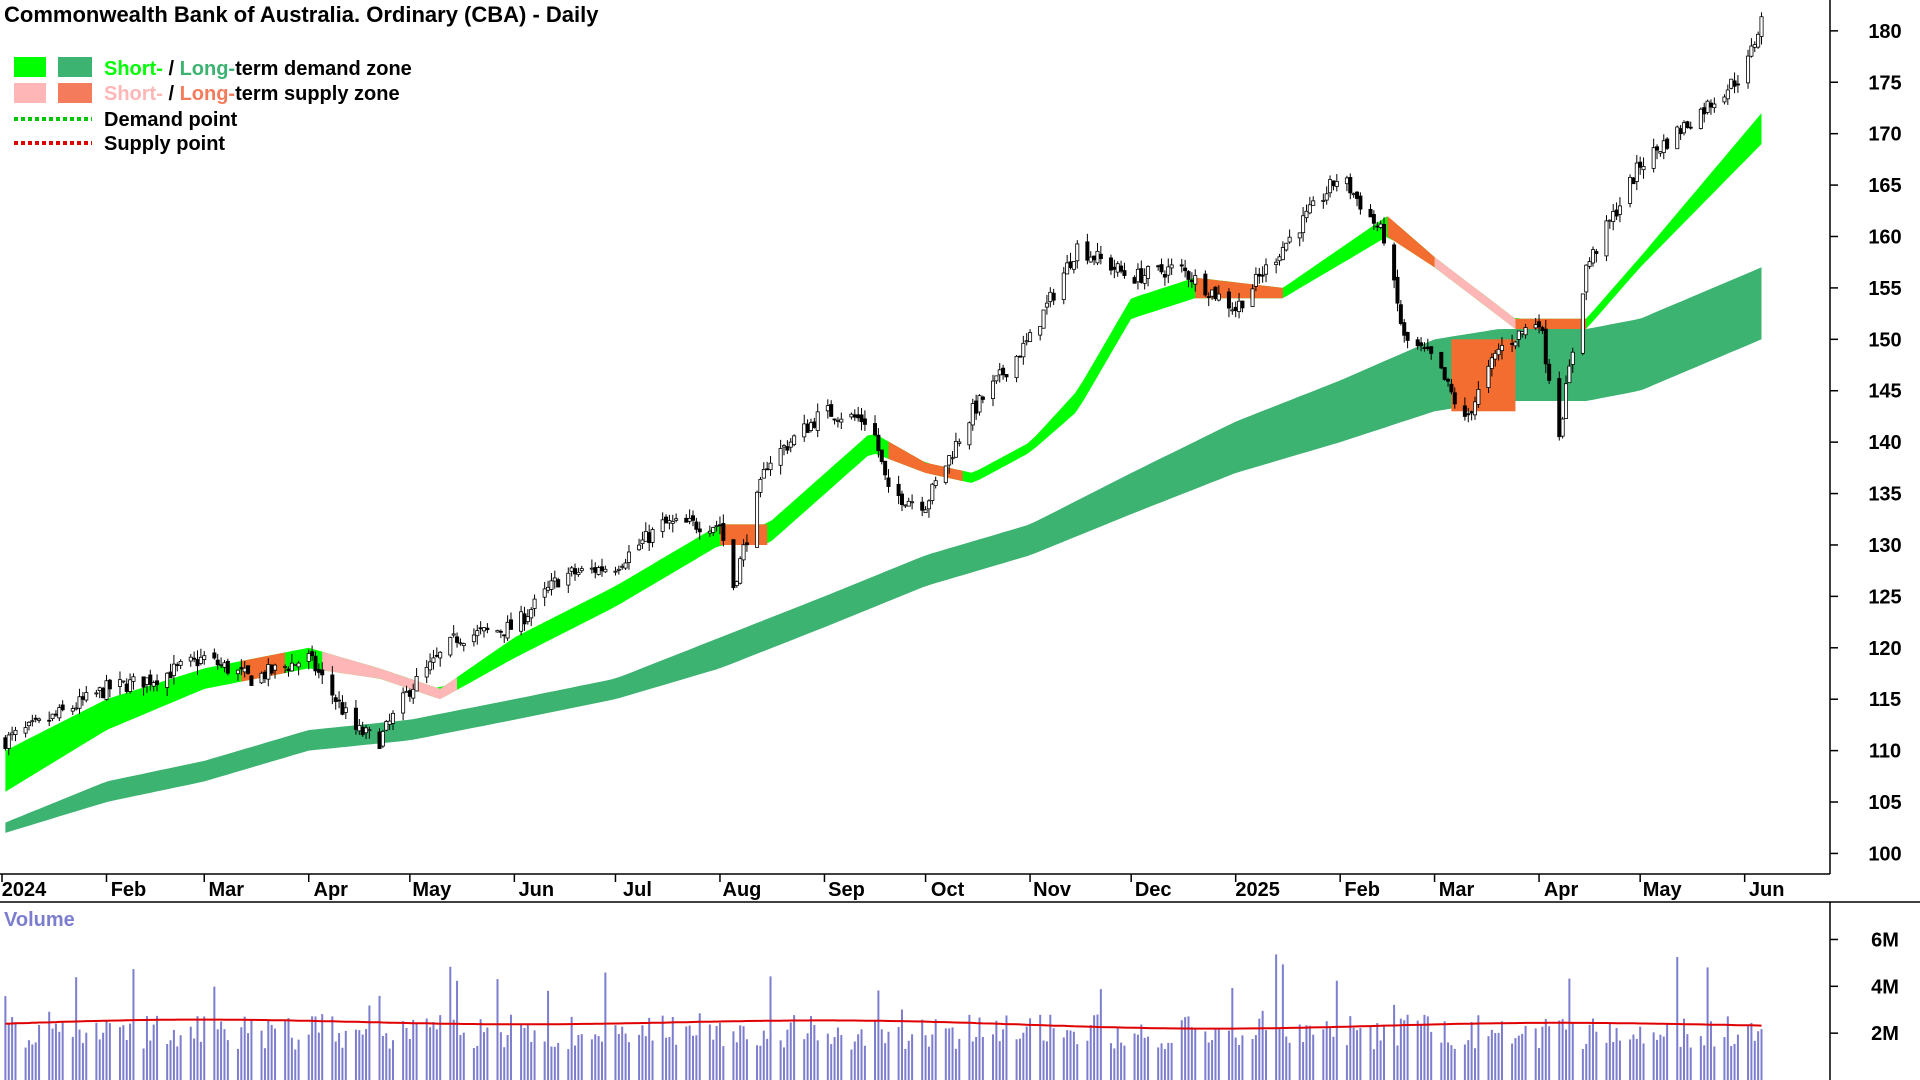  I want to click on price-tick-label: 120, so click(1884, 649).